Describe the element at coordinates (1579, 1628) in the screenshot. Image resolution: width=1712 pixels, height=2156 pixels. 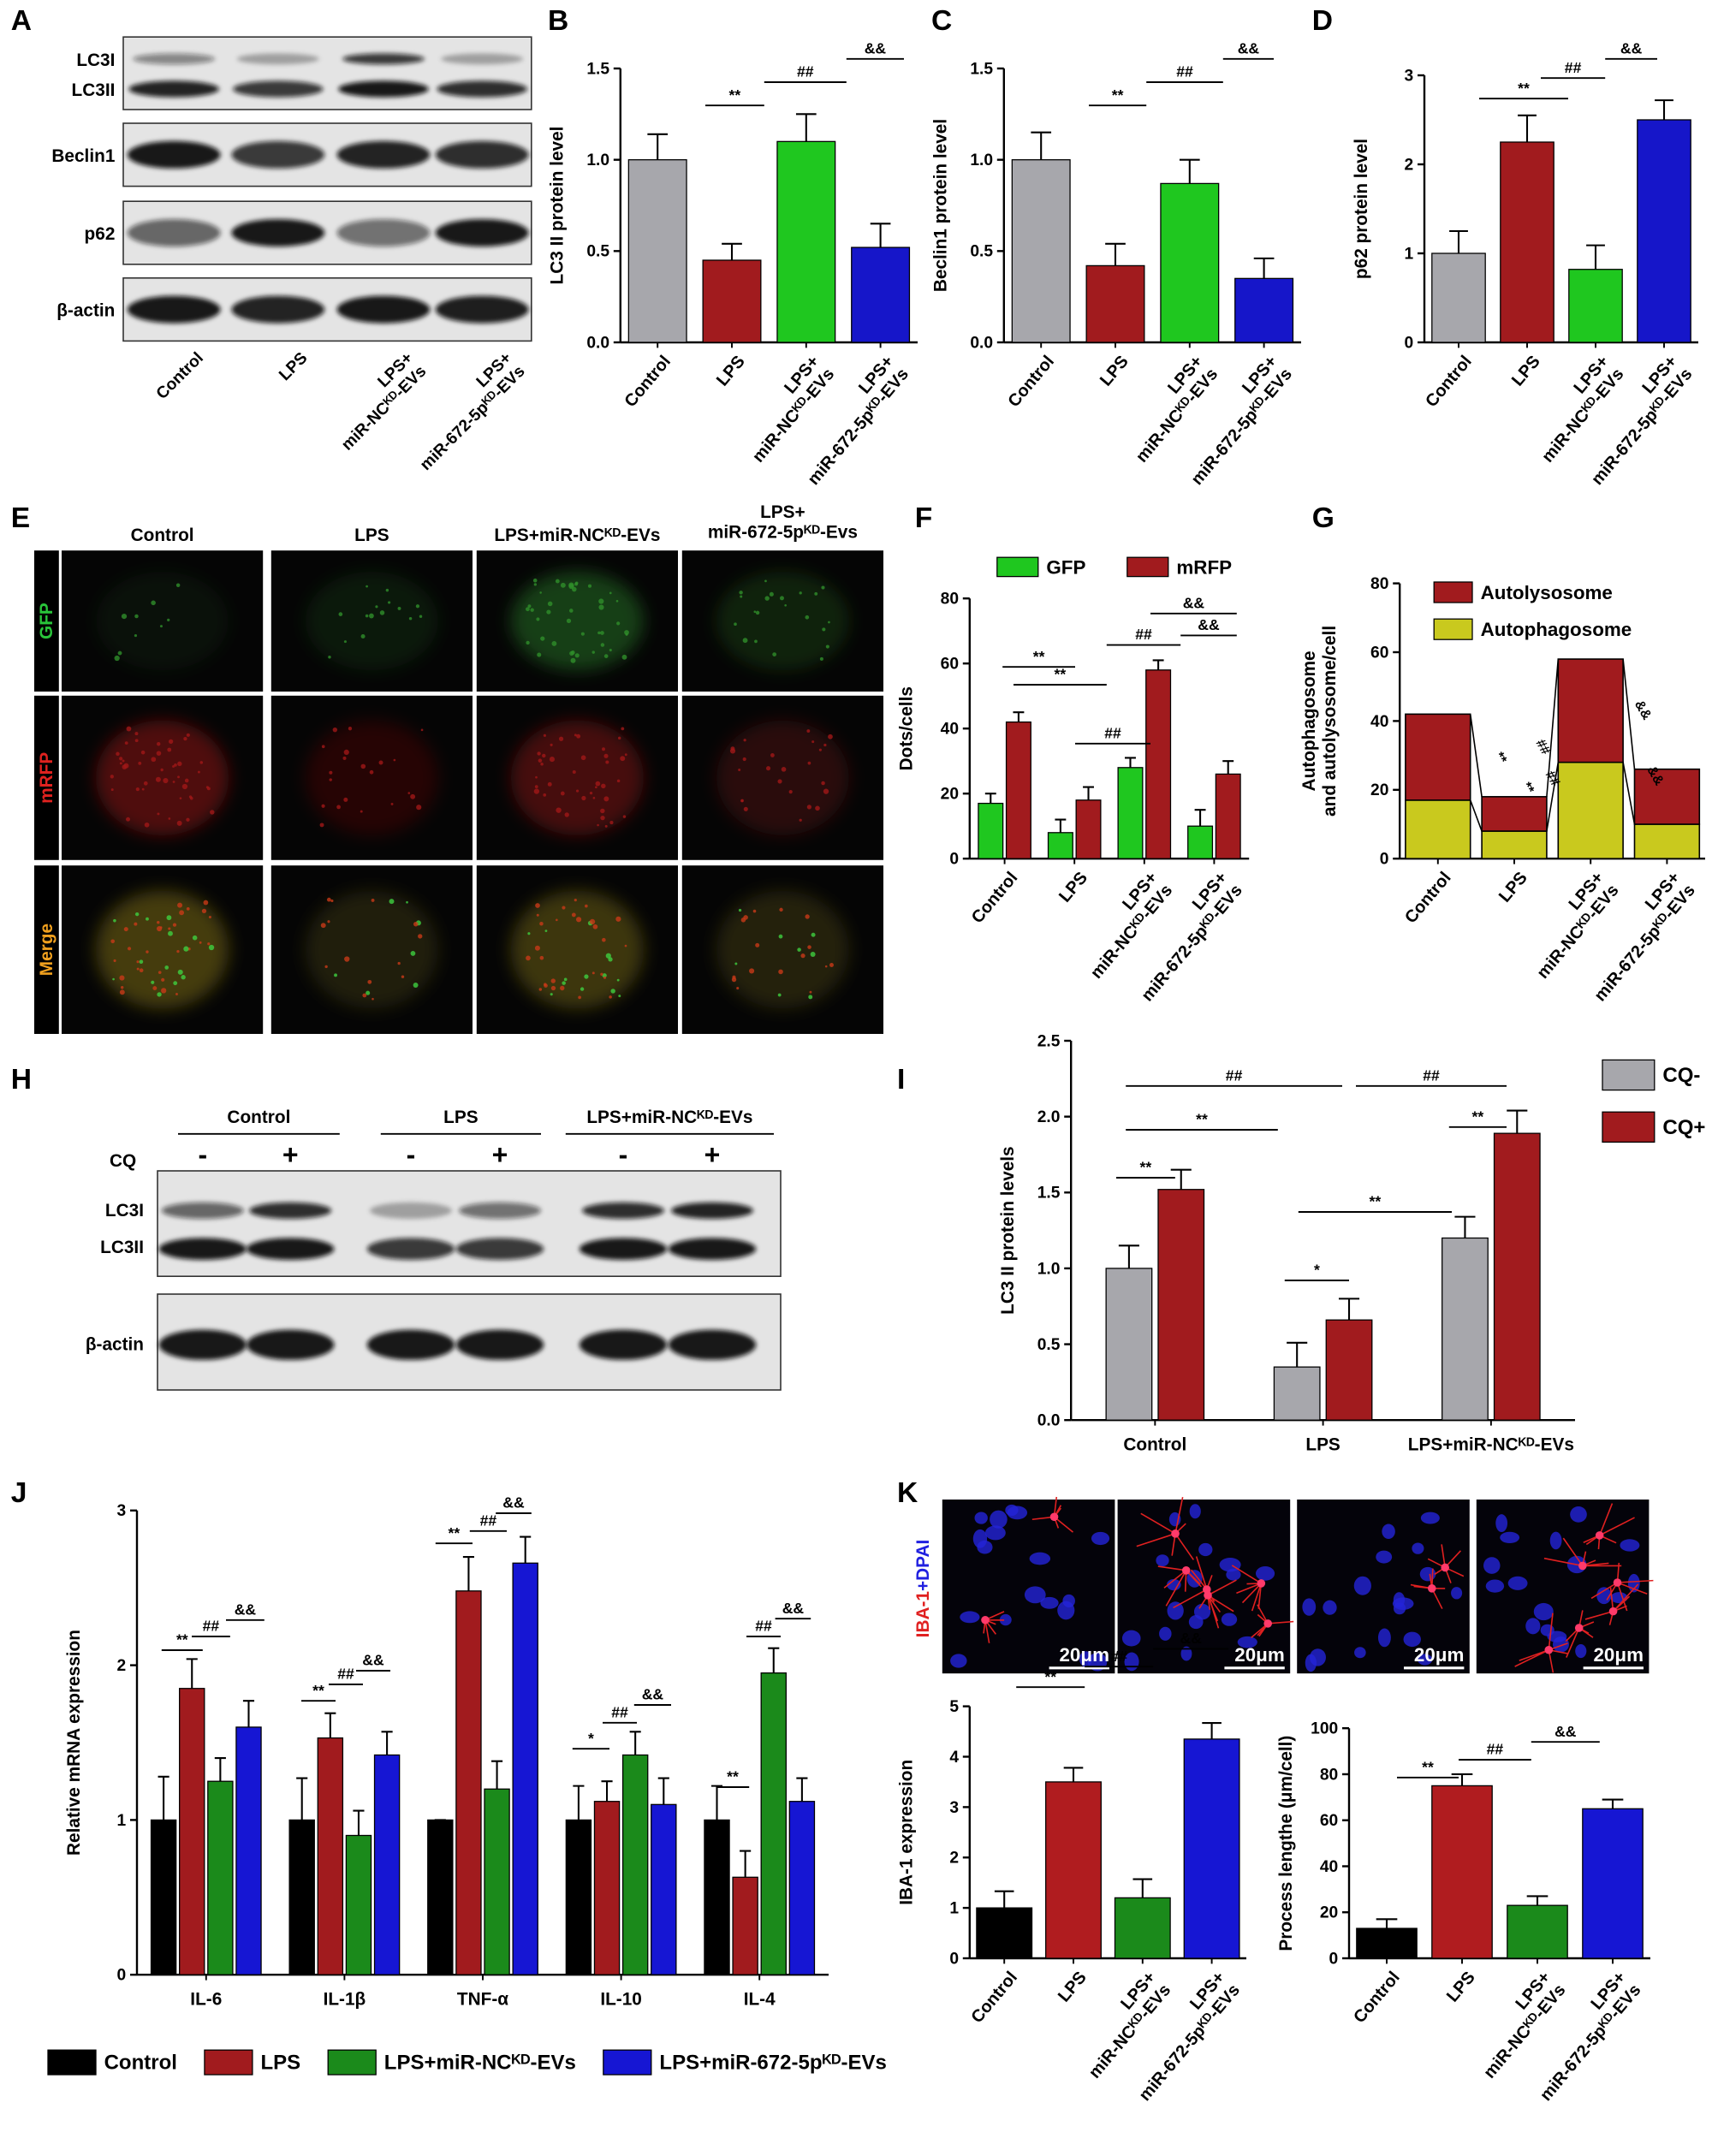
I see `microglia-soma` at that location.